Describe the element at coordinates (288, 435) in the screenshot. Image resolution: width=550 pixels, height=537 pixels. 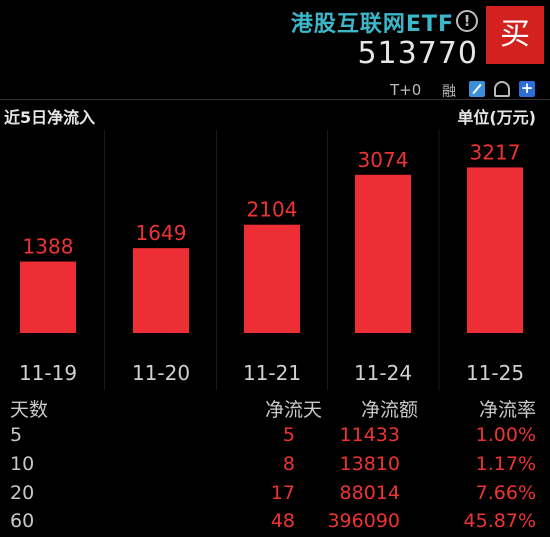
I see `row-net-days: 5` at that location.